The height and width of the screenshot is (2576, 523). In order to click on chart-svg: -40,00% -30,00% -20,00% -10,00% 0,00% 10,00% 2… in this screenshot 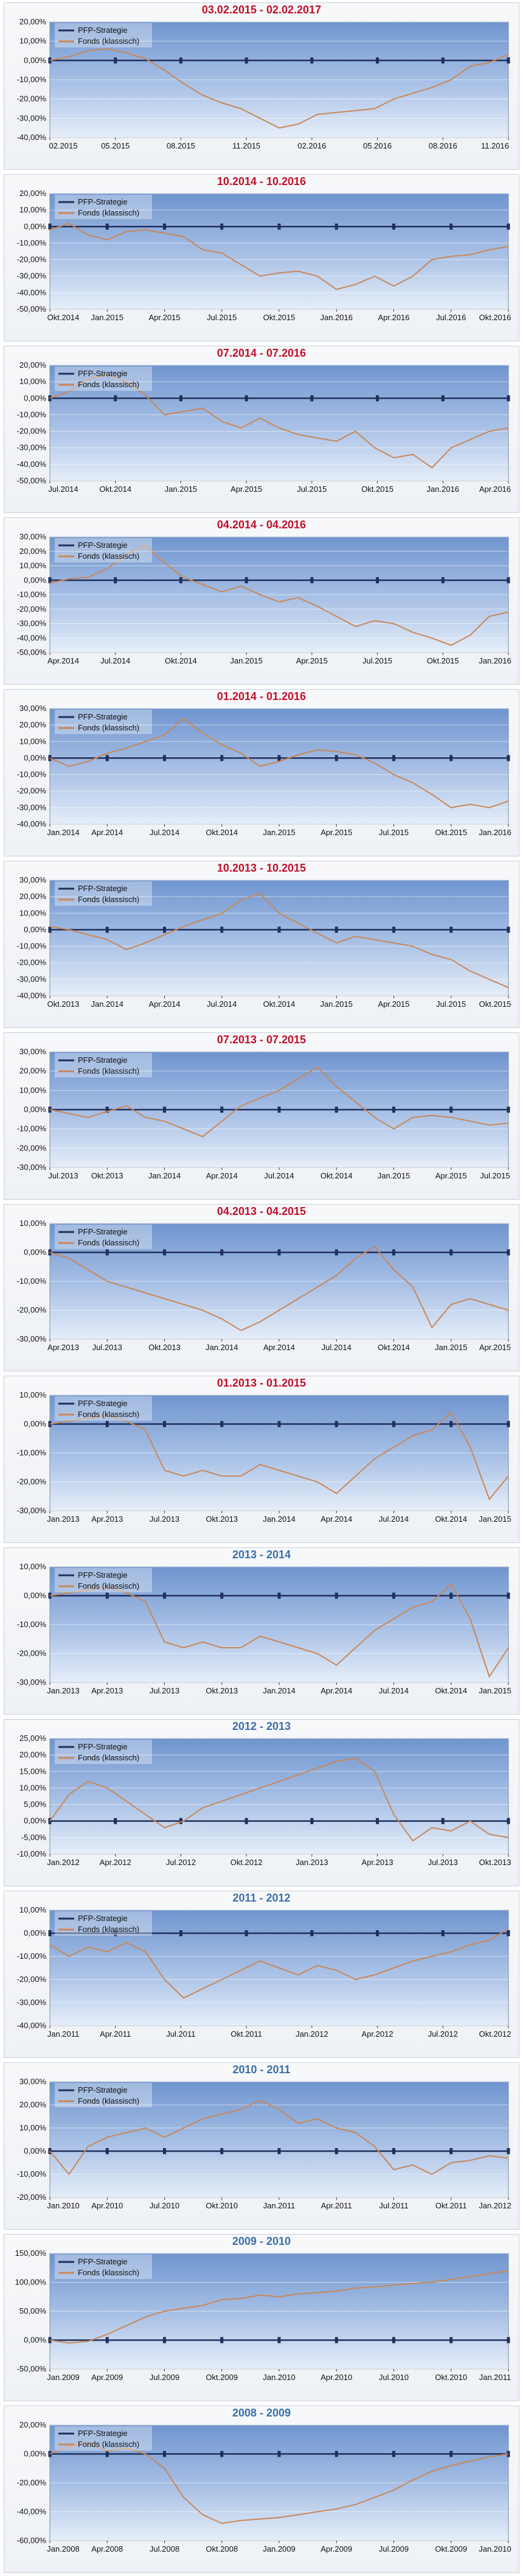, I will do `click(263, 83)`.